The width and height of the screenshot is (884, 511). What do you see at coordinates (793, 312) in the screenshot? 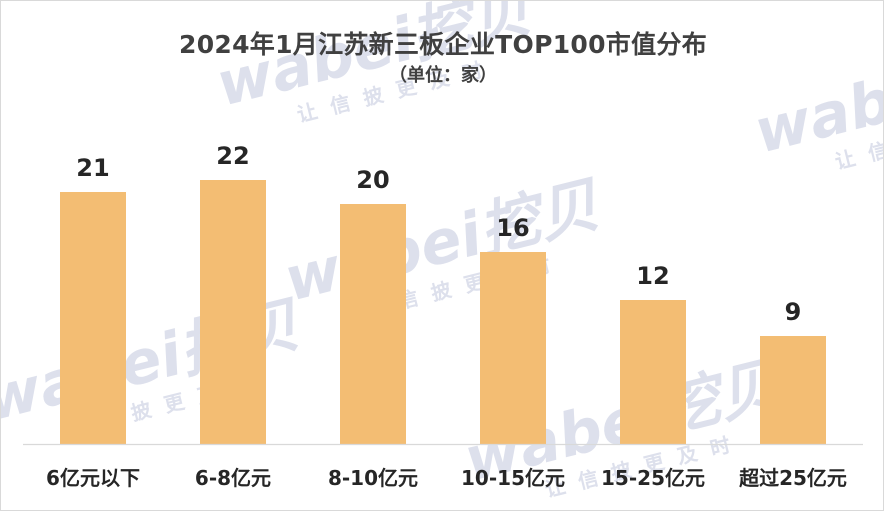
I see `value-label: 9` at bounding box center [793, 312].